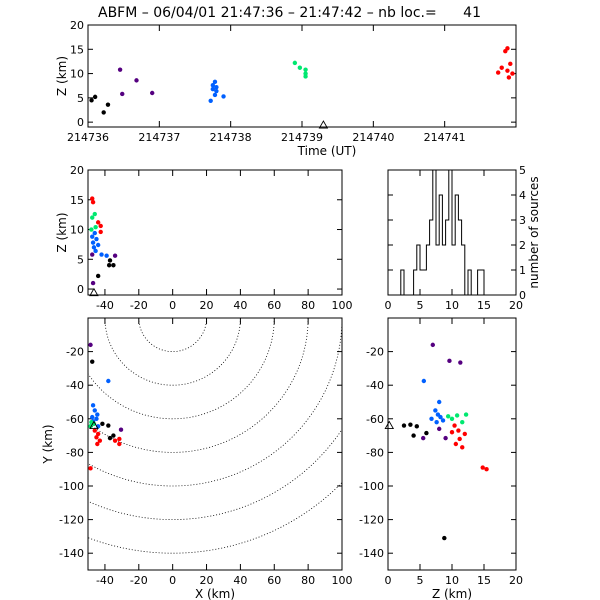 This screenshot has height=600, width=600. What do you see at coordinates (139, 305) in the screenshot?
I see `x-tick-label: -20` at bounding box center [139, 305].